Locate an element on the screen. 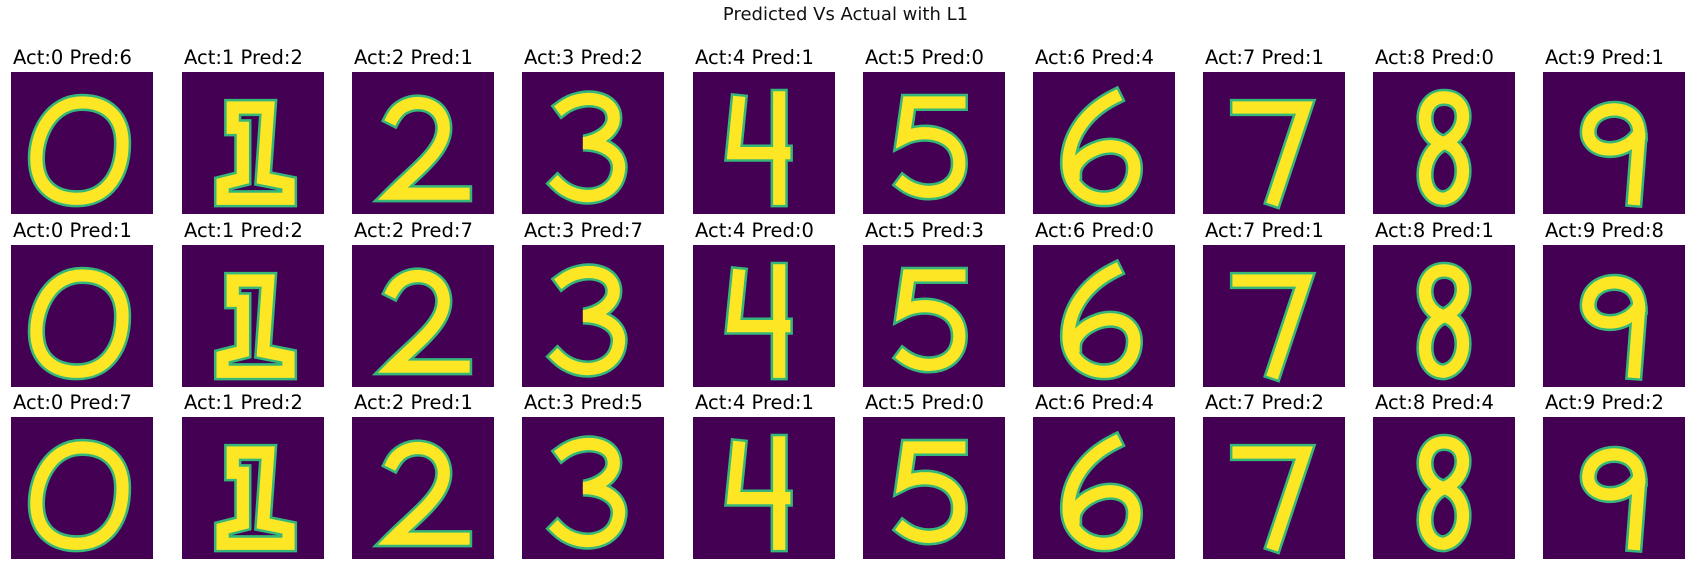  digit-panel: Act:9 Pred:8 is located at coordinates (1614, 303).